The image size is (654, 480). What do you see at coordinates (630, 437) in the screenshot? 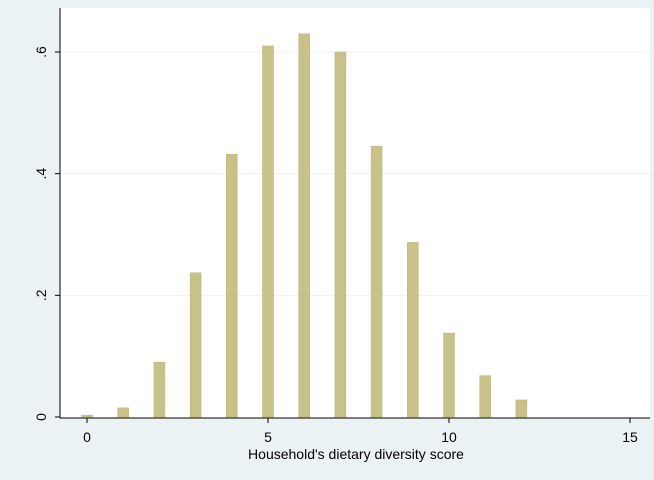
I see `x-tick-label-3: 15` at bounding box center [630, 437].